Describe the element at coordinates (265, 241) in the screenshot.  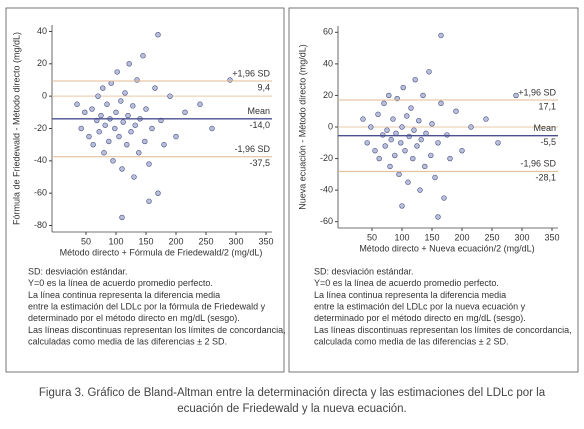
I see `x-tick-label: 350` at that location.